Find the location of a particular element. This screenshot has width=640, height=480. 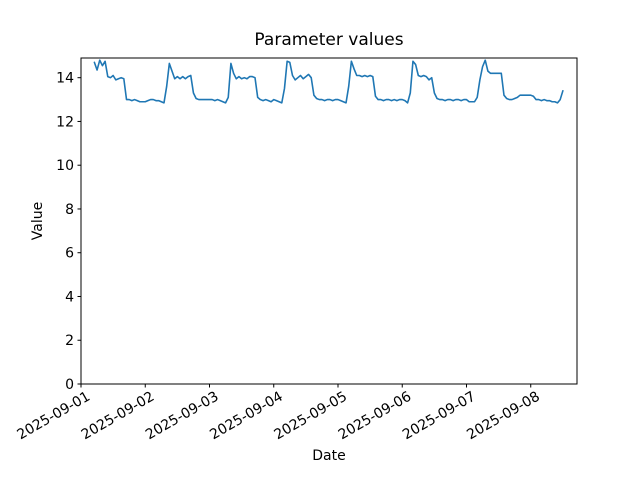

y-axis-ticks: 0 2 4 6 8 10 12 14 is located at coordinates (68, 232).